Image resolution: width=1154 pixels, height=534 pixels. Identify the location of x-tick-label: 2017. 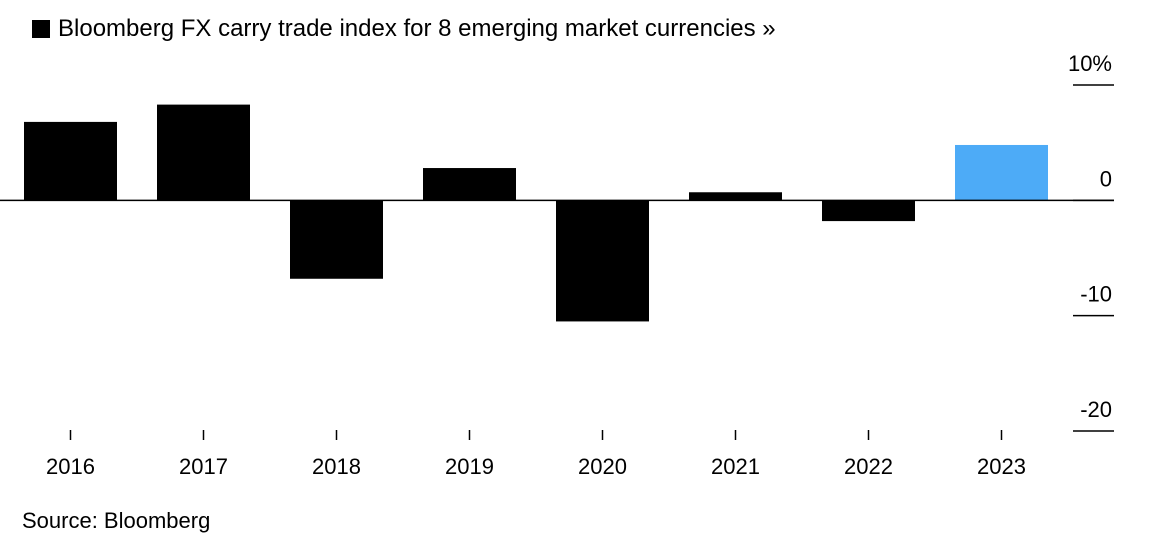
(203, 466).